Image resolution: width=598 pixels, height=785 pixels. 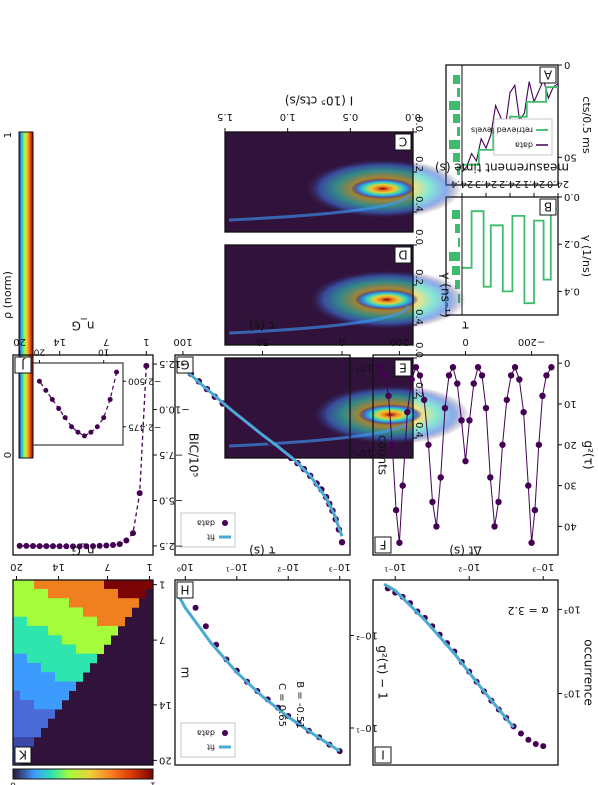 I want to click on panel-j-inset-ytick-label: −2.475, so click(x=144, y=426).